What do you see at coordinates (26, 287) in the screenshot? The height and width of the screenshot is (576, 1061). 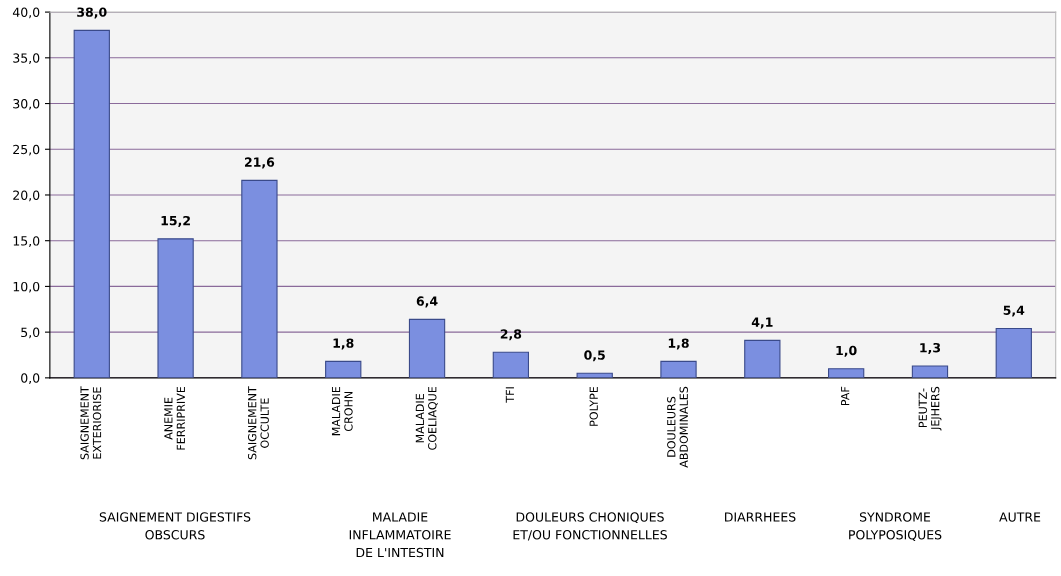 I see `y-tick-label: 10,0` at bounding box center [26, 287].